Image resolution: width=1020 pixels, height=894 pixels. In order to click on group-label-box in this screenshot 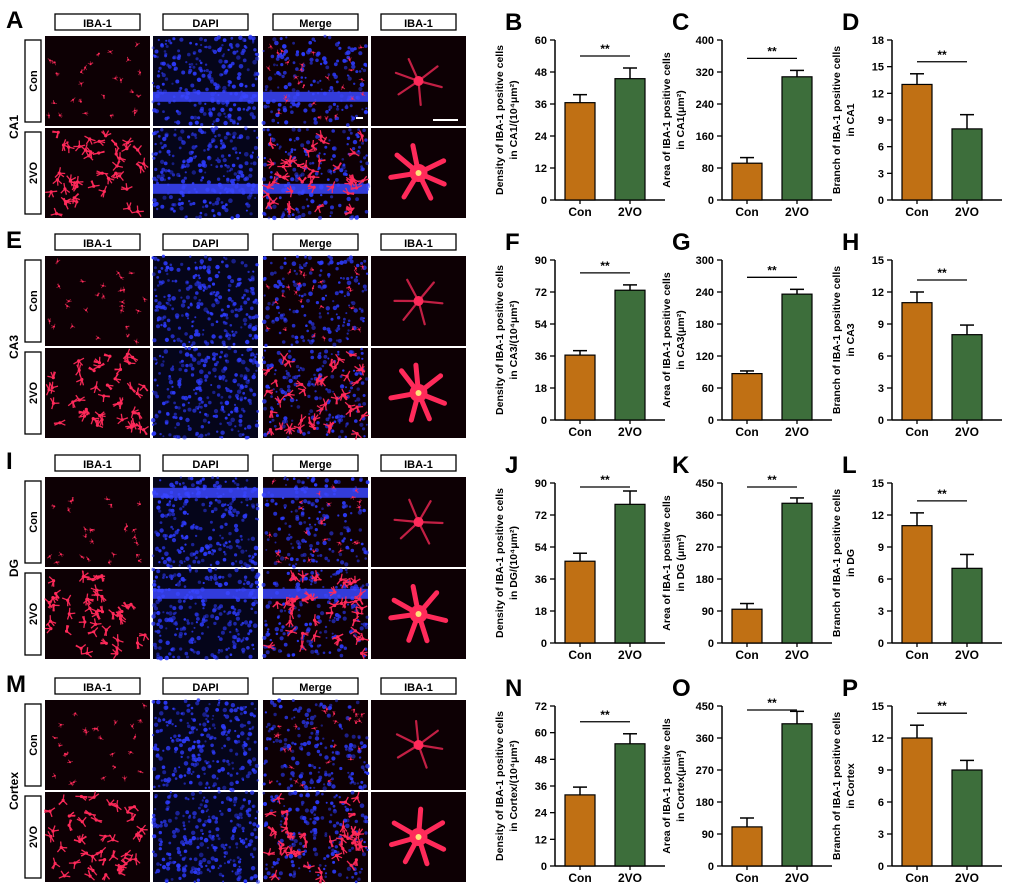, I will do `click(33, 173)`.